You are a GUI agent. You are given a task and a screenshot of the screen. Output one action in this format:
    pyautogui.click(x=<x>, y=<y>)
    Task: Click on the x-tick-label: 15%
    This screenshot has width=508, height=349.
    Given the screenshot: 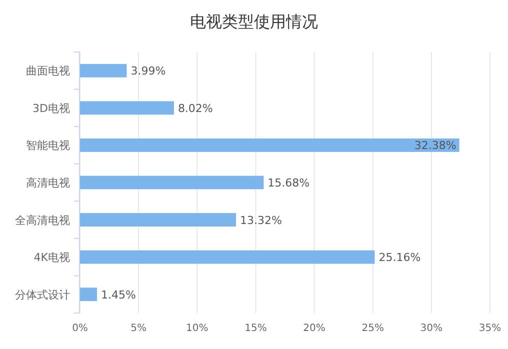 What is the action you would take?
    pyautogui.click(x=255, y=328)
    